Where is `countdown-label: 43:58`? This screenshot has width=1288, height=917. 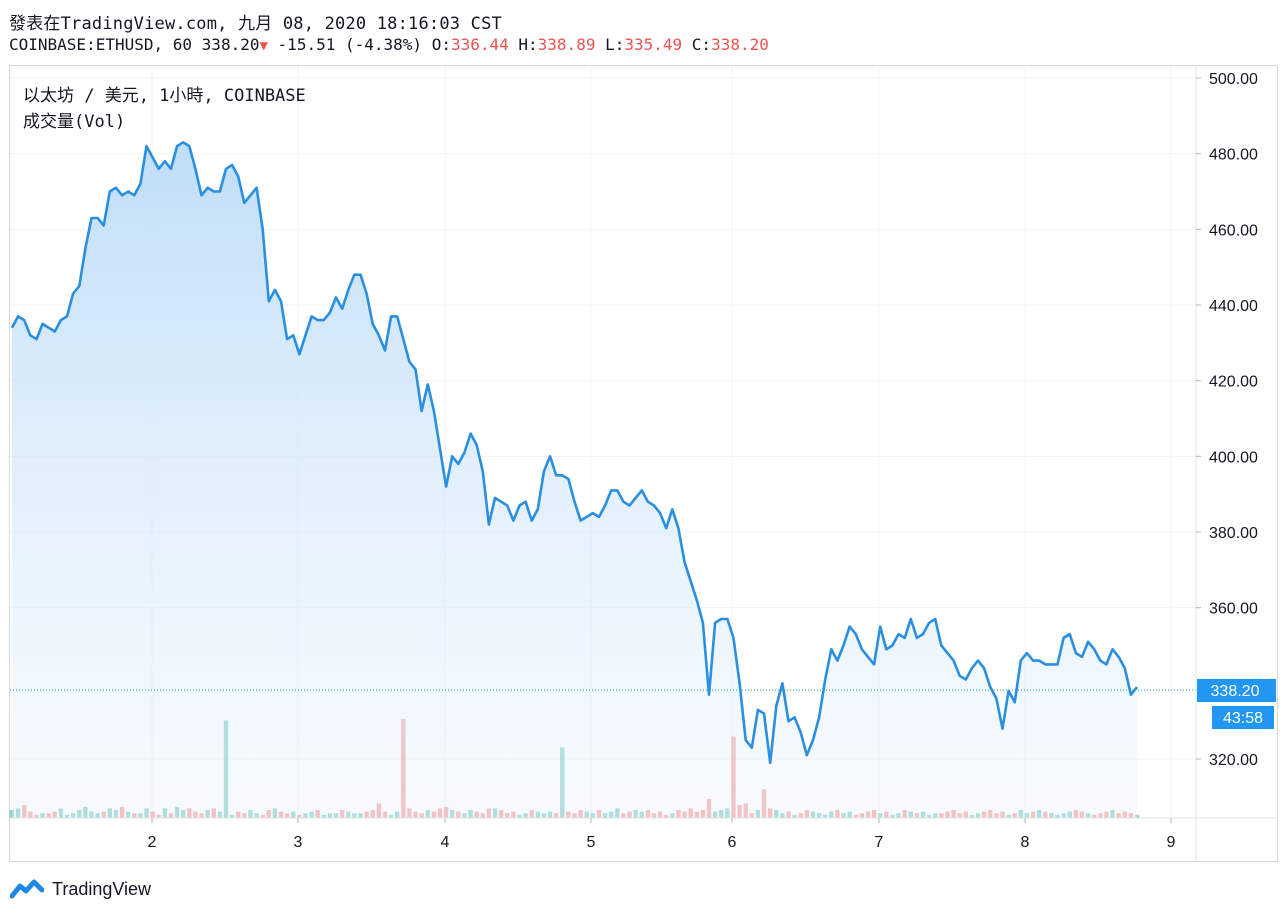
countdown-label: 43:58 is located at coordinates (1243, 717).